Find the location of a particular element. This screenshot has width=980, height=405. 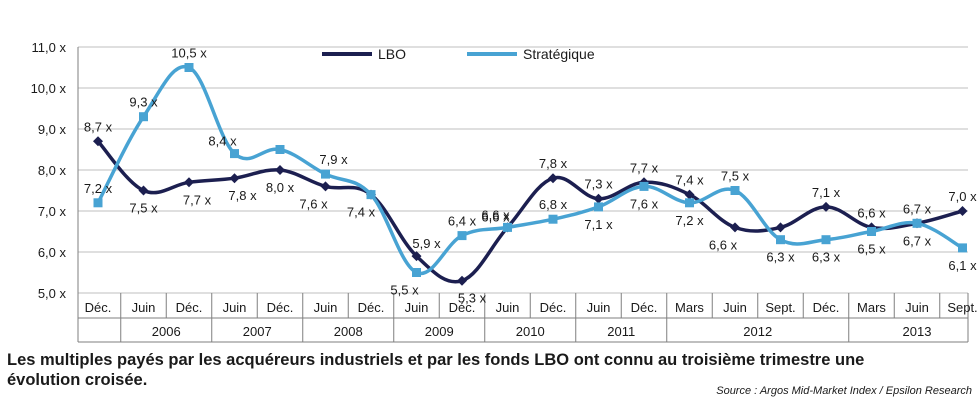

year-label: 2008 is located at coordinates (348, 331).